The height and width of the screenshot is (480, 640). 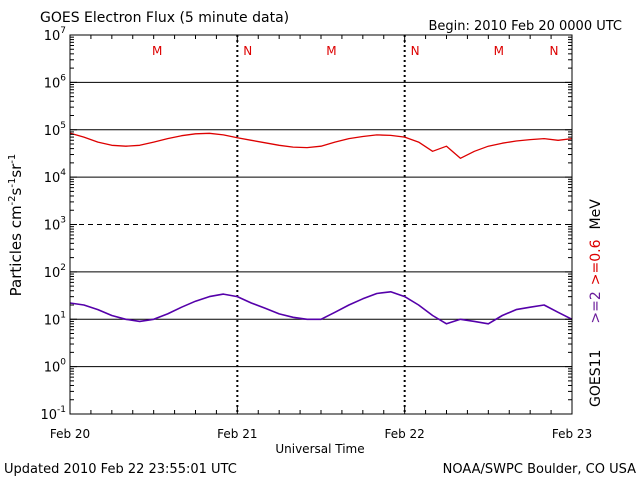 What do you see at coordinates (596, 307) in the screenshot?
I see `energy-label-purple: >=2` at bounding box center [596, 307].